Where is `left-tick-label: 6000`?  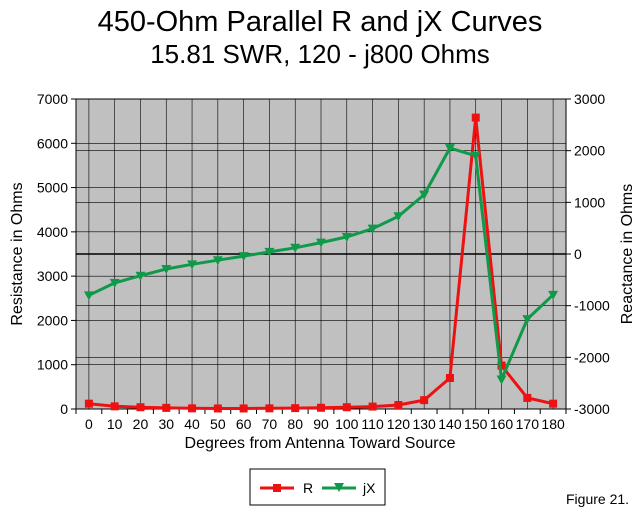
left-tick-label: 6000 is located at coordinates (52, 143).